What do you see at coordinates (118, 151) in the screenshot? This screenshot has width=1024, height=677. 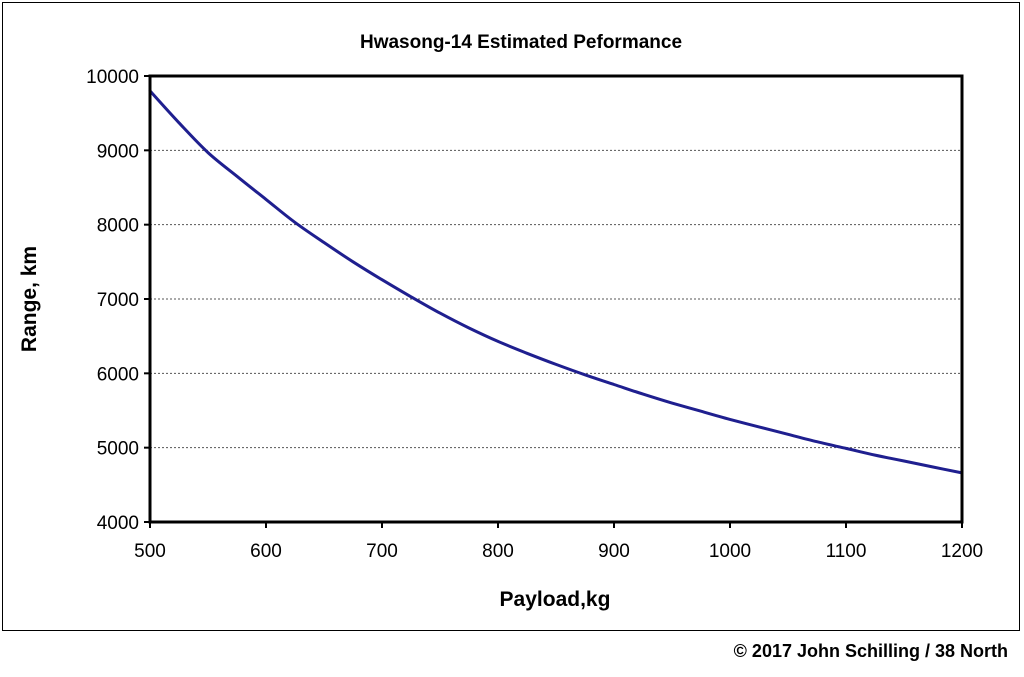 I see `y-tick-label: 9000` at bounding box center [118, 151].